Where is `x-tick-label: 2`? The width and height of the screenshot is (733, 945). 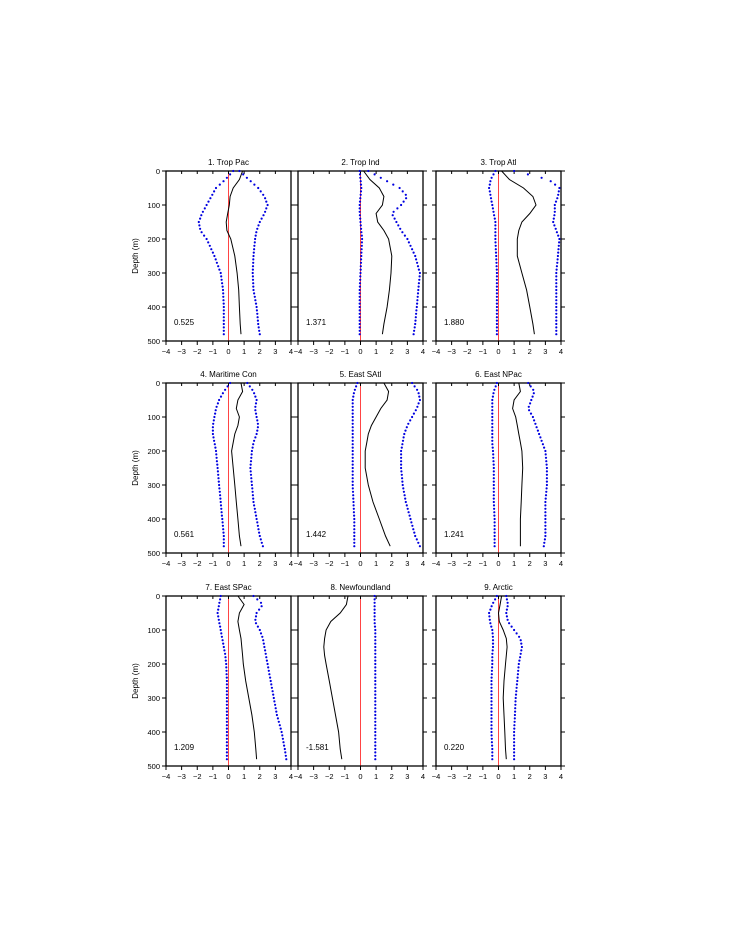 x-tick-label: 2 is located at coordinates (530, 351).